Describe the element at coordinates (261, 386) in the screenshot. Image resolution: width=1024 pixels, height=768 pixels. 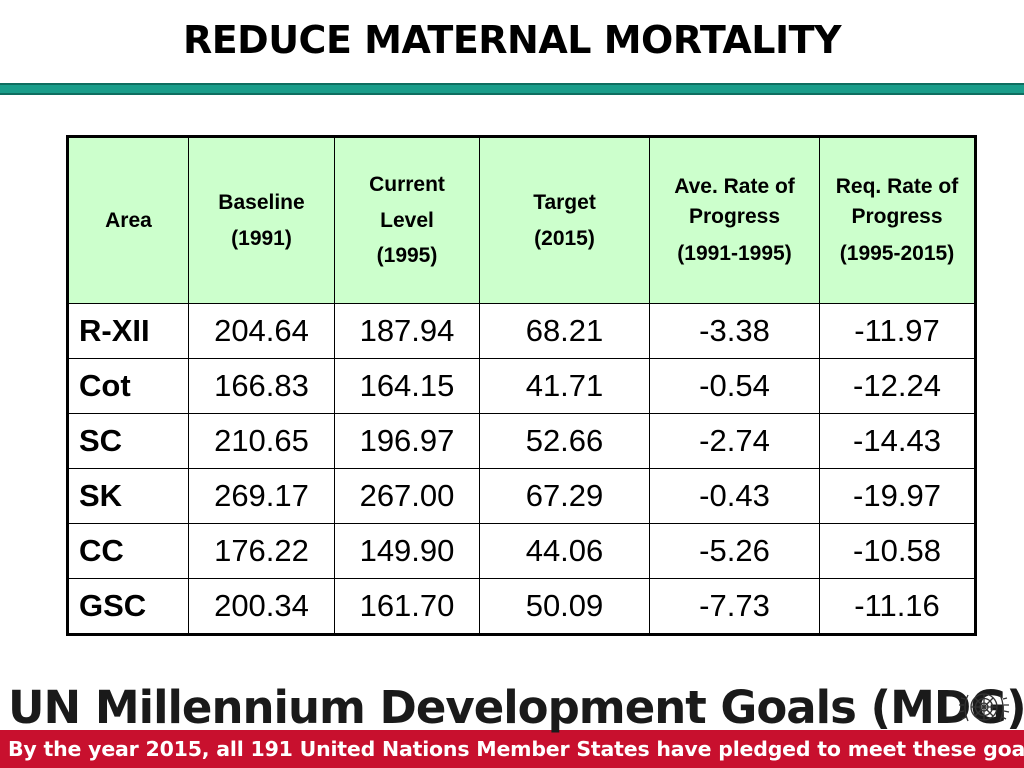
I see `baseline-cell: 166.83` at that location.